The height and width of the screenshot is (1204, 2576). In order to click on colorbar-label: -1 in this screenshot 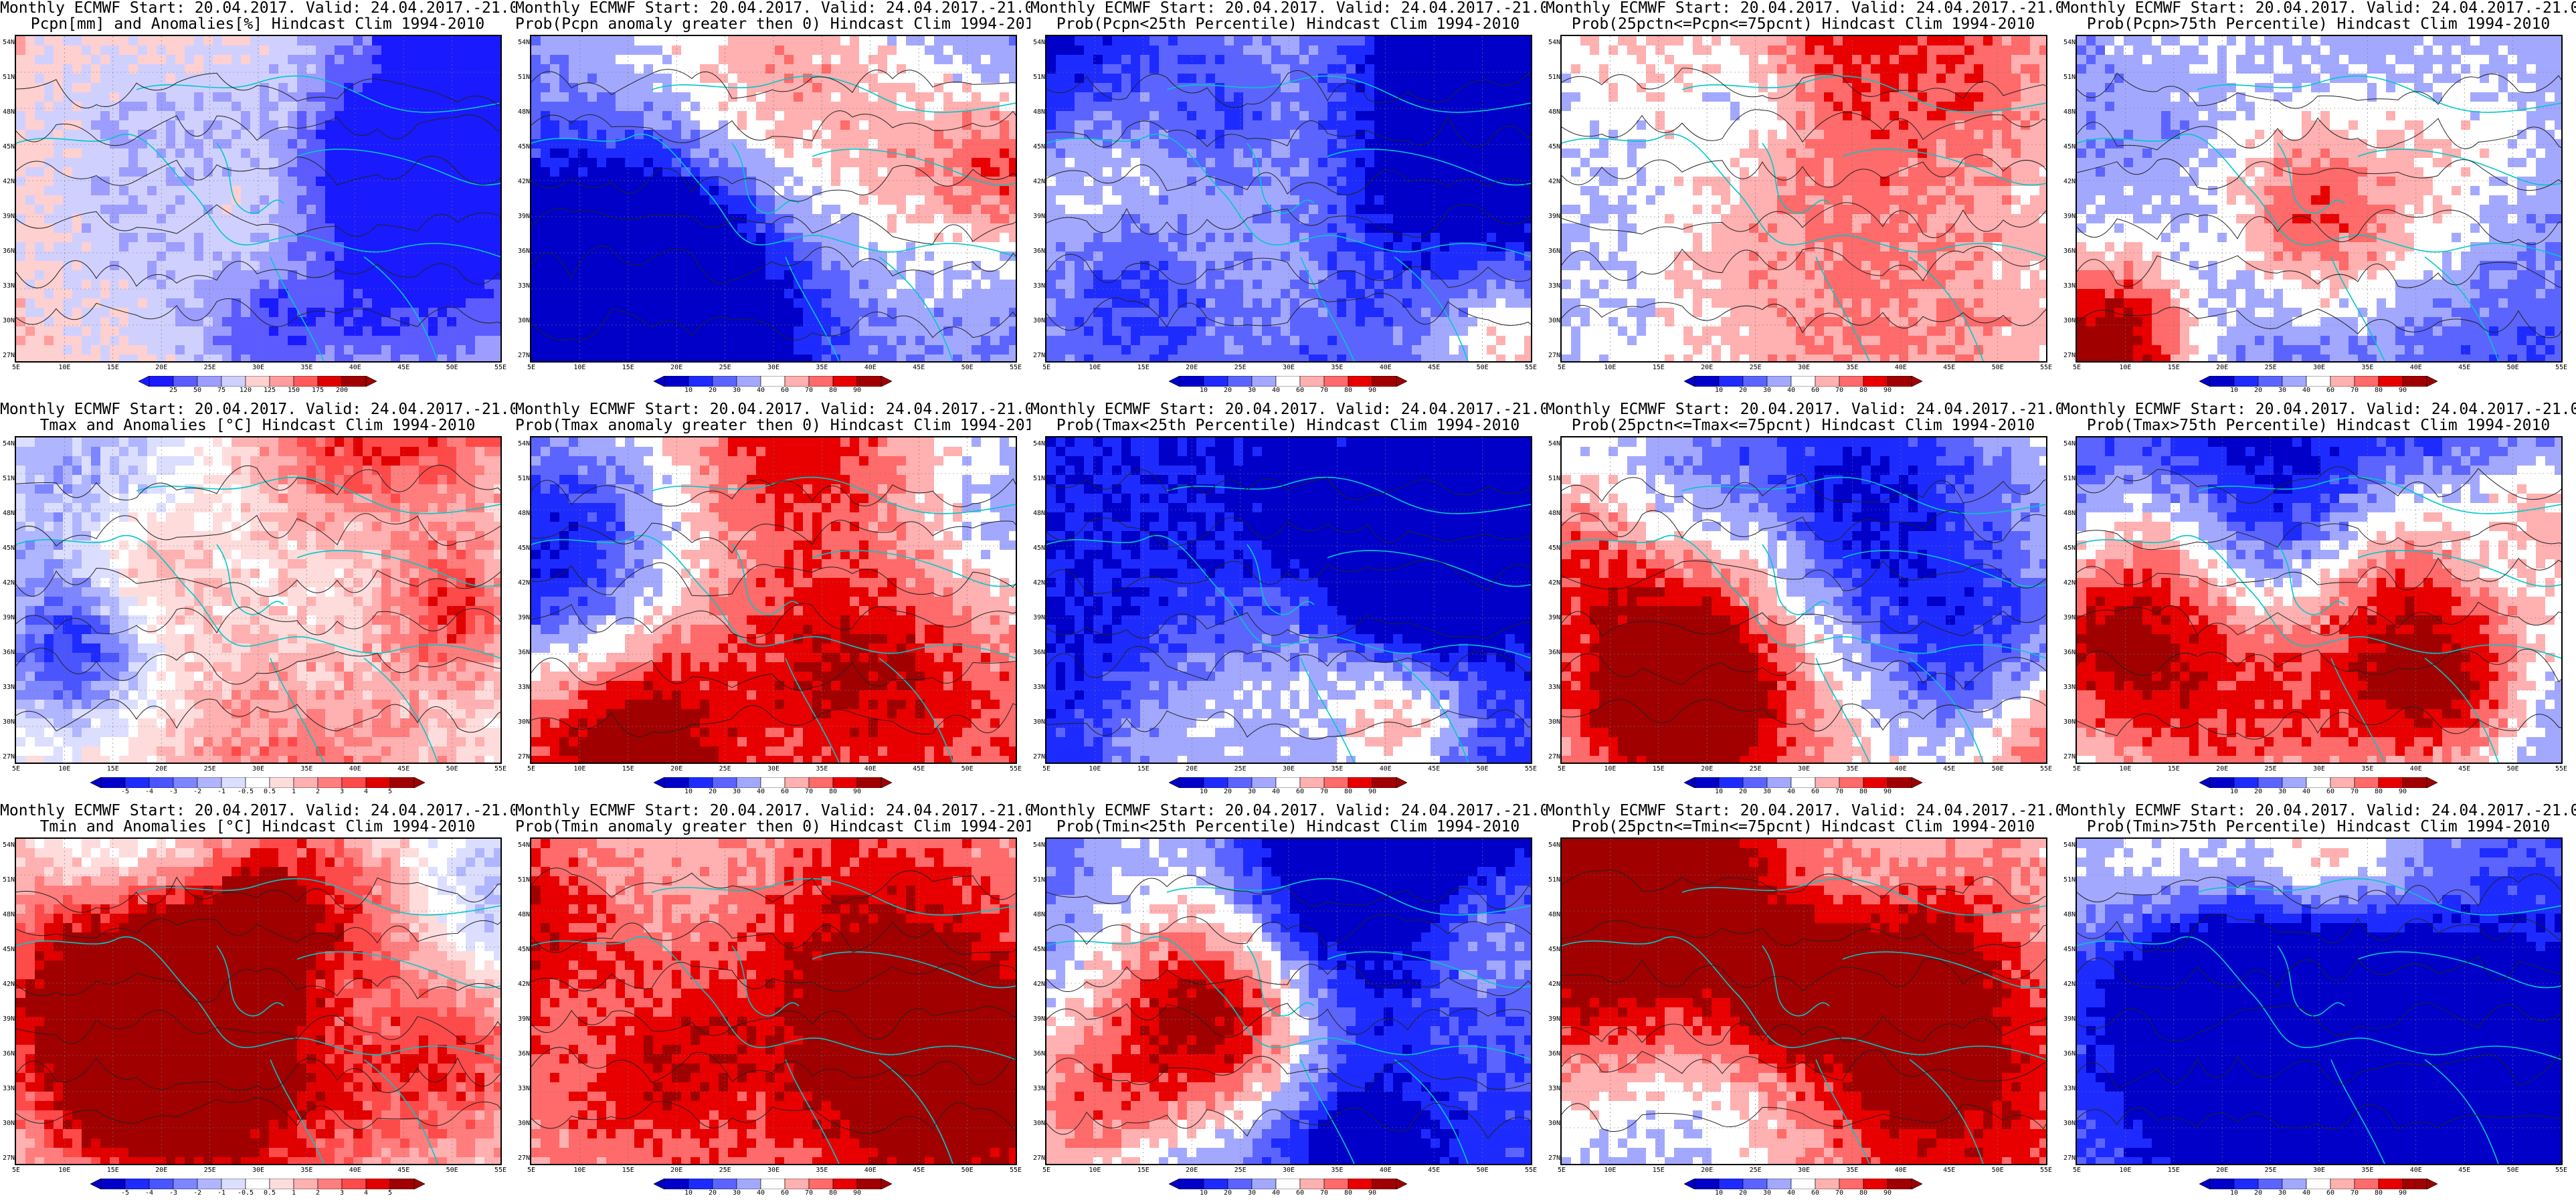, I will do `click(221, 1193)`.